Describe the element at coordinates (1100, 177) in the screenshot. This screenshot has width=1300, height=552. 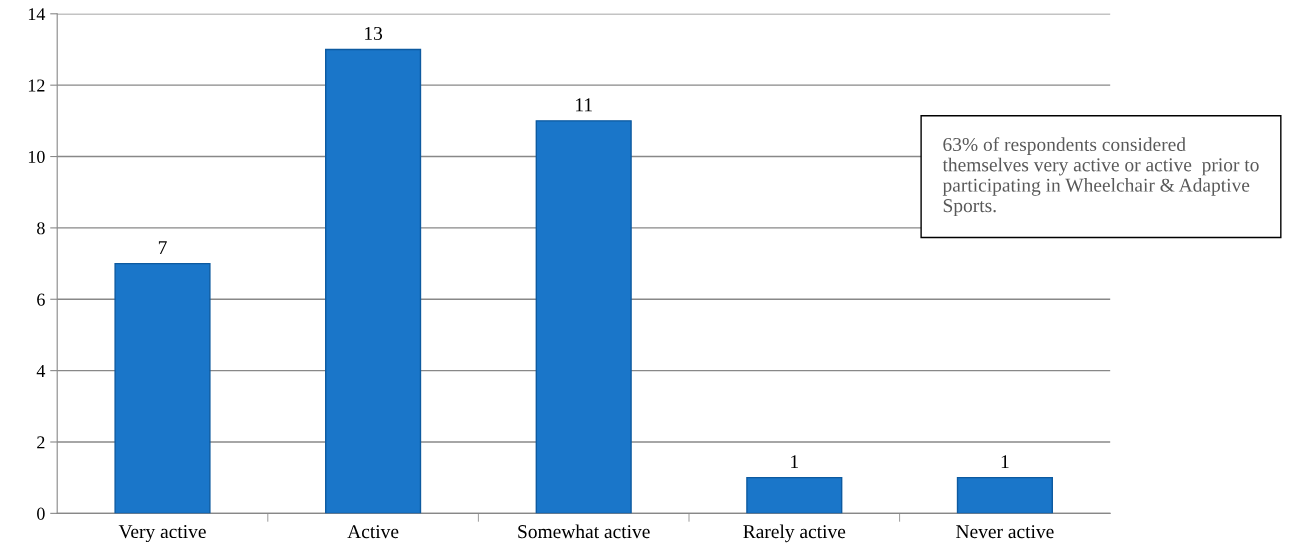
I see `annotation: 63% of respondents considered themselves very active or active prior to participating in Wheelchair & Adaptive Sports.` at that location.